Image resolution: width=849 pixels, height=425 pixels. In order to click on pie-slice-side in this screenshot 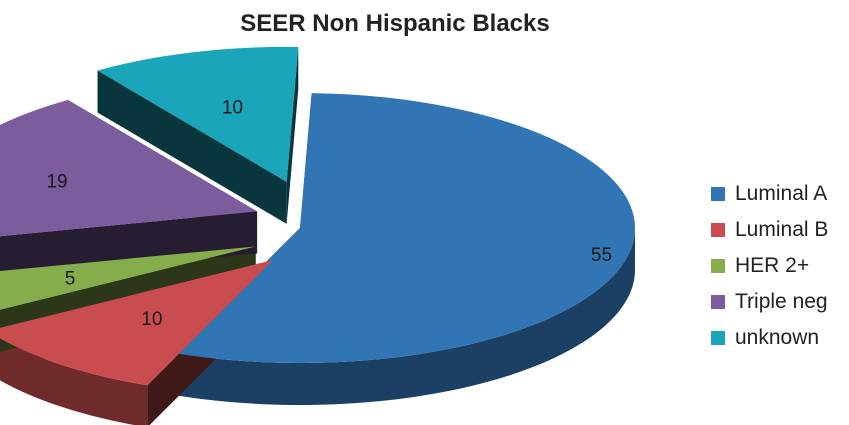, I will do `click(74, 381)`.